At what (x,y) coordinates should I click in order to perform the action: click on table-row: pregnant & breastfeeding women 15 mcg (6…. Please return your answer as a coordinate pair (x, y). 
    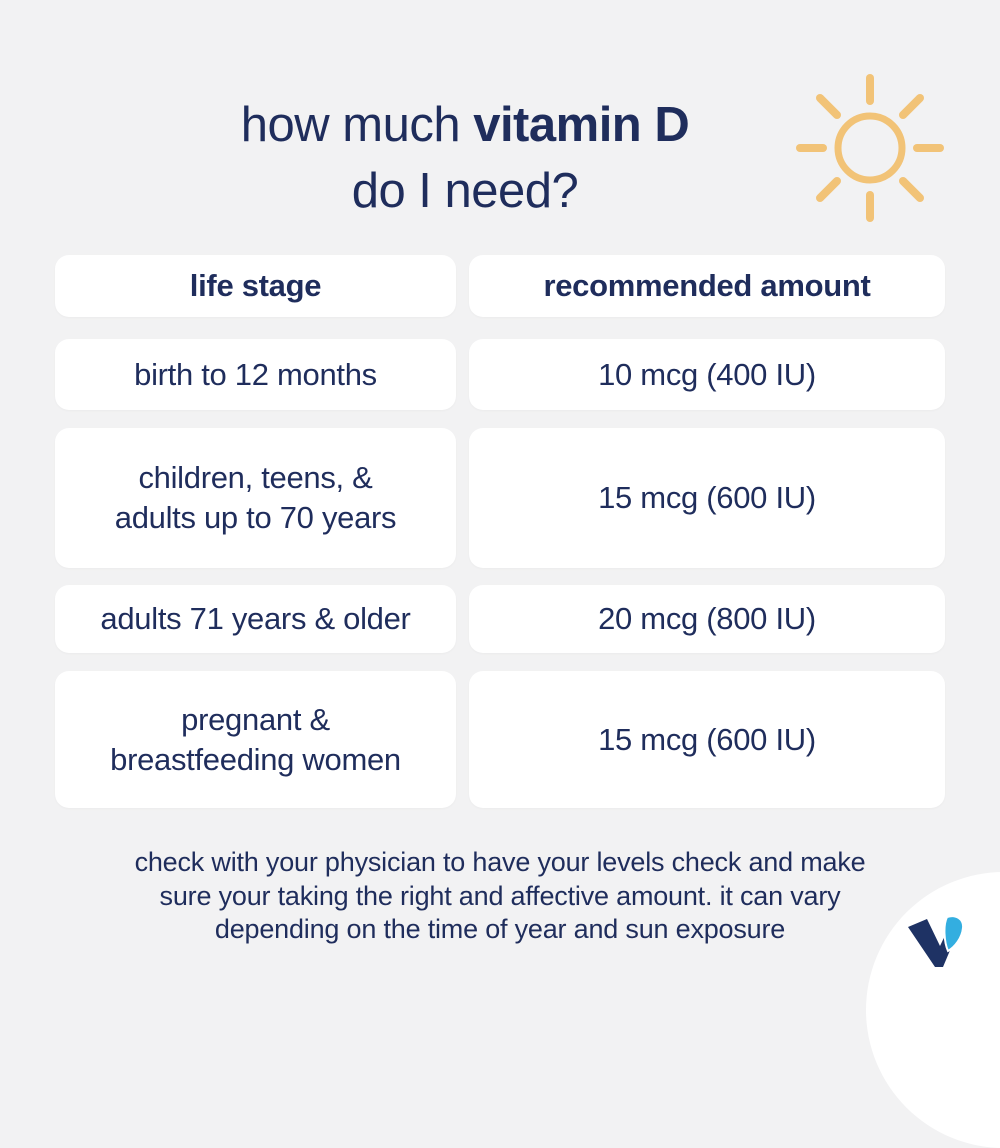
    Looking at the image, I should click on (500, 739).